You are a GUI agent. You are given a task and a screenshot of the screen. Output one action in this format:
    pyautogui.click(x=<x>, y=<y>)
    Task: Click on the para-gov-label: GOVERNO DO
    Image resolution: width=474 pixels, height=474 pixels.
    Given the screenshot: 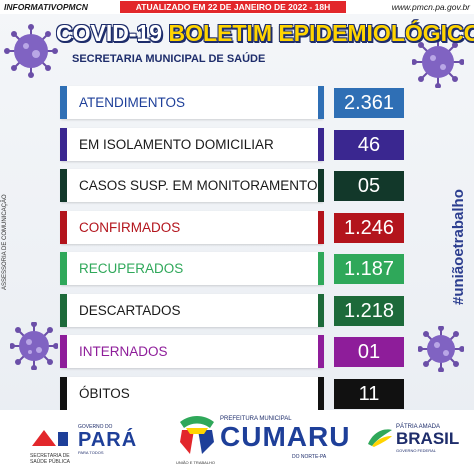 What is the action you would take?
    pyautogui.click(x=95, y=427)
    